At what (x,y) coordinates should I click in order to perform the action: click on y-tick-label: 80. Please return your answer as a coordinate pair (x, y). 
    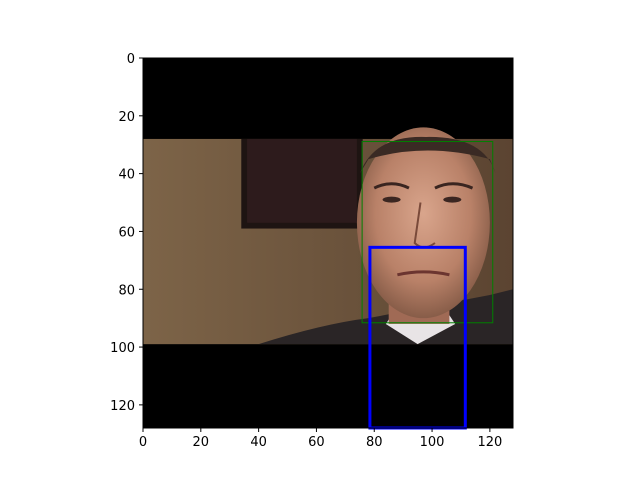
    Looking at the image, I should click on (126, 290).